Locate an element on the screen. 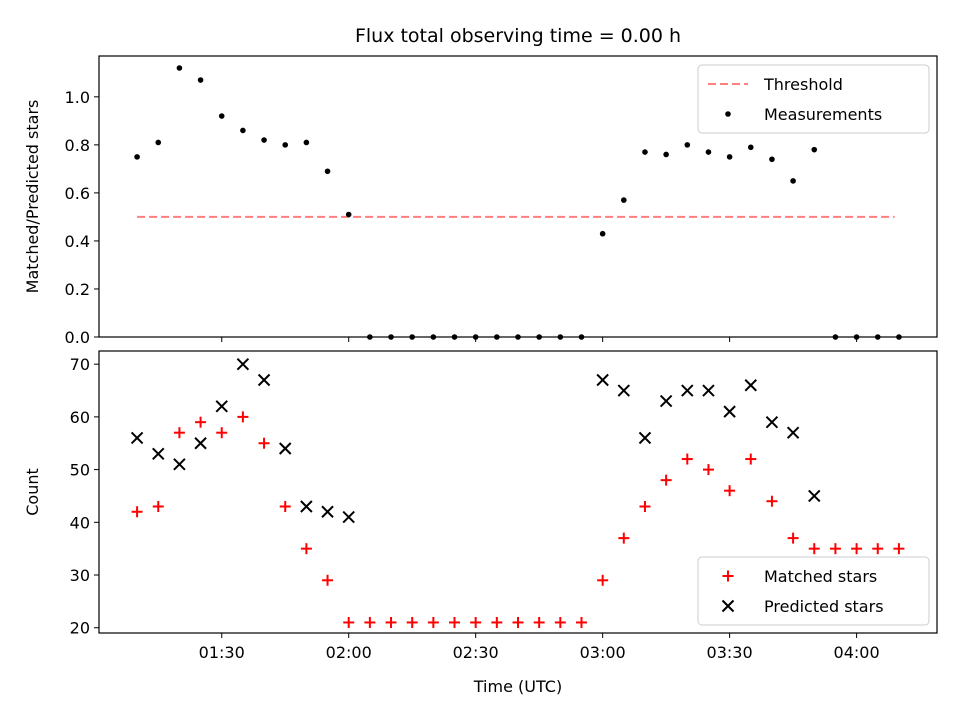  count-y-tick-label: 20 is located at coordinates (80, 628).